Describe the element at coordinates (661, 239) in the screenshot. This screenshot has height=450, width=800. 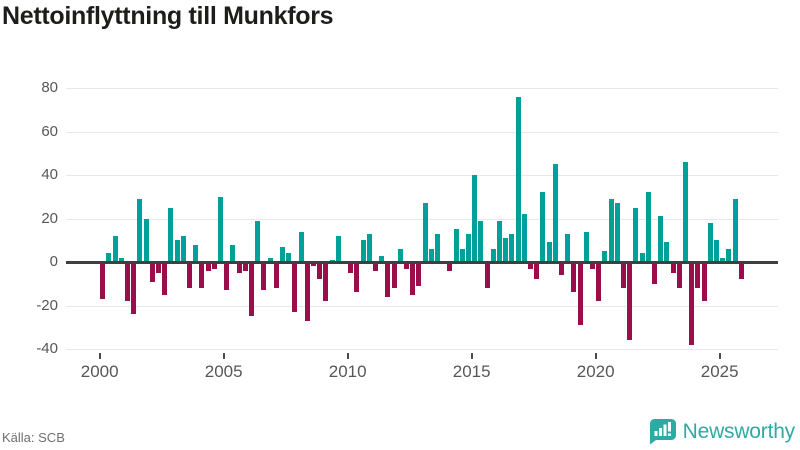
I see `bar-2022q3` at that location.